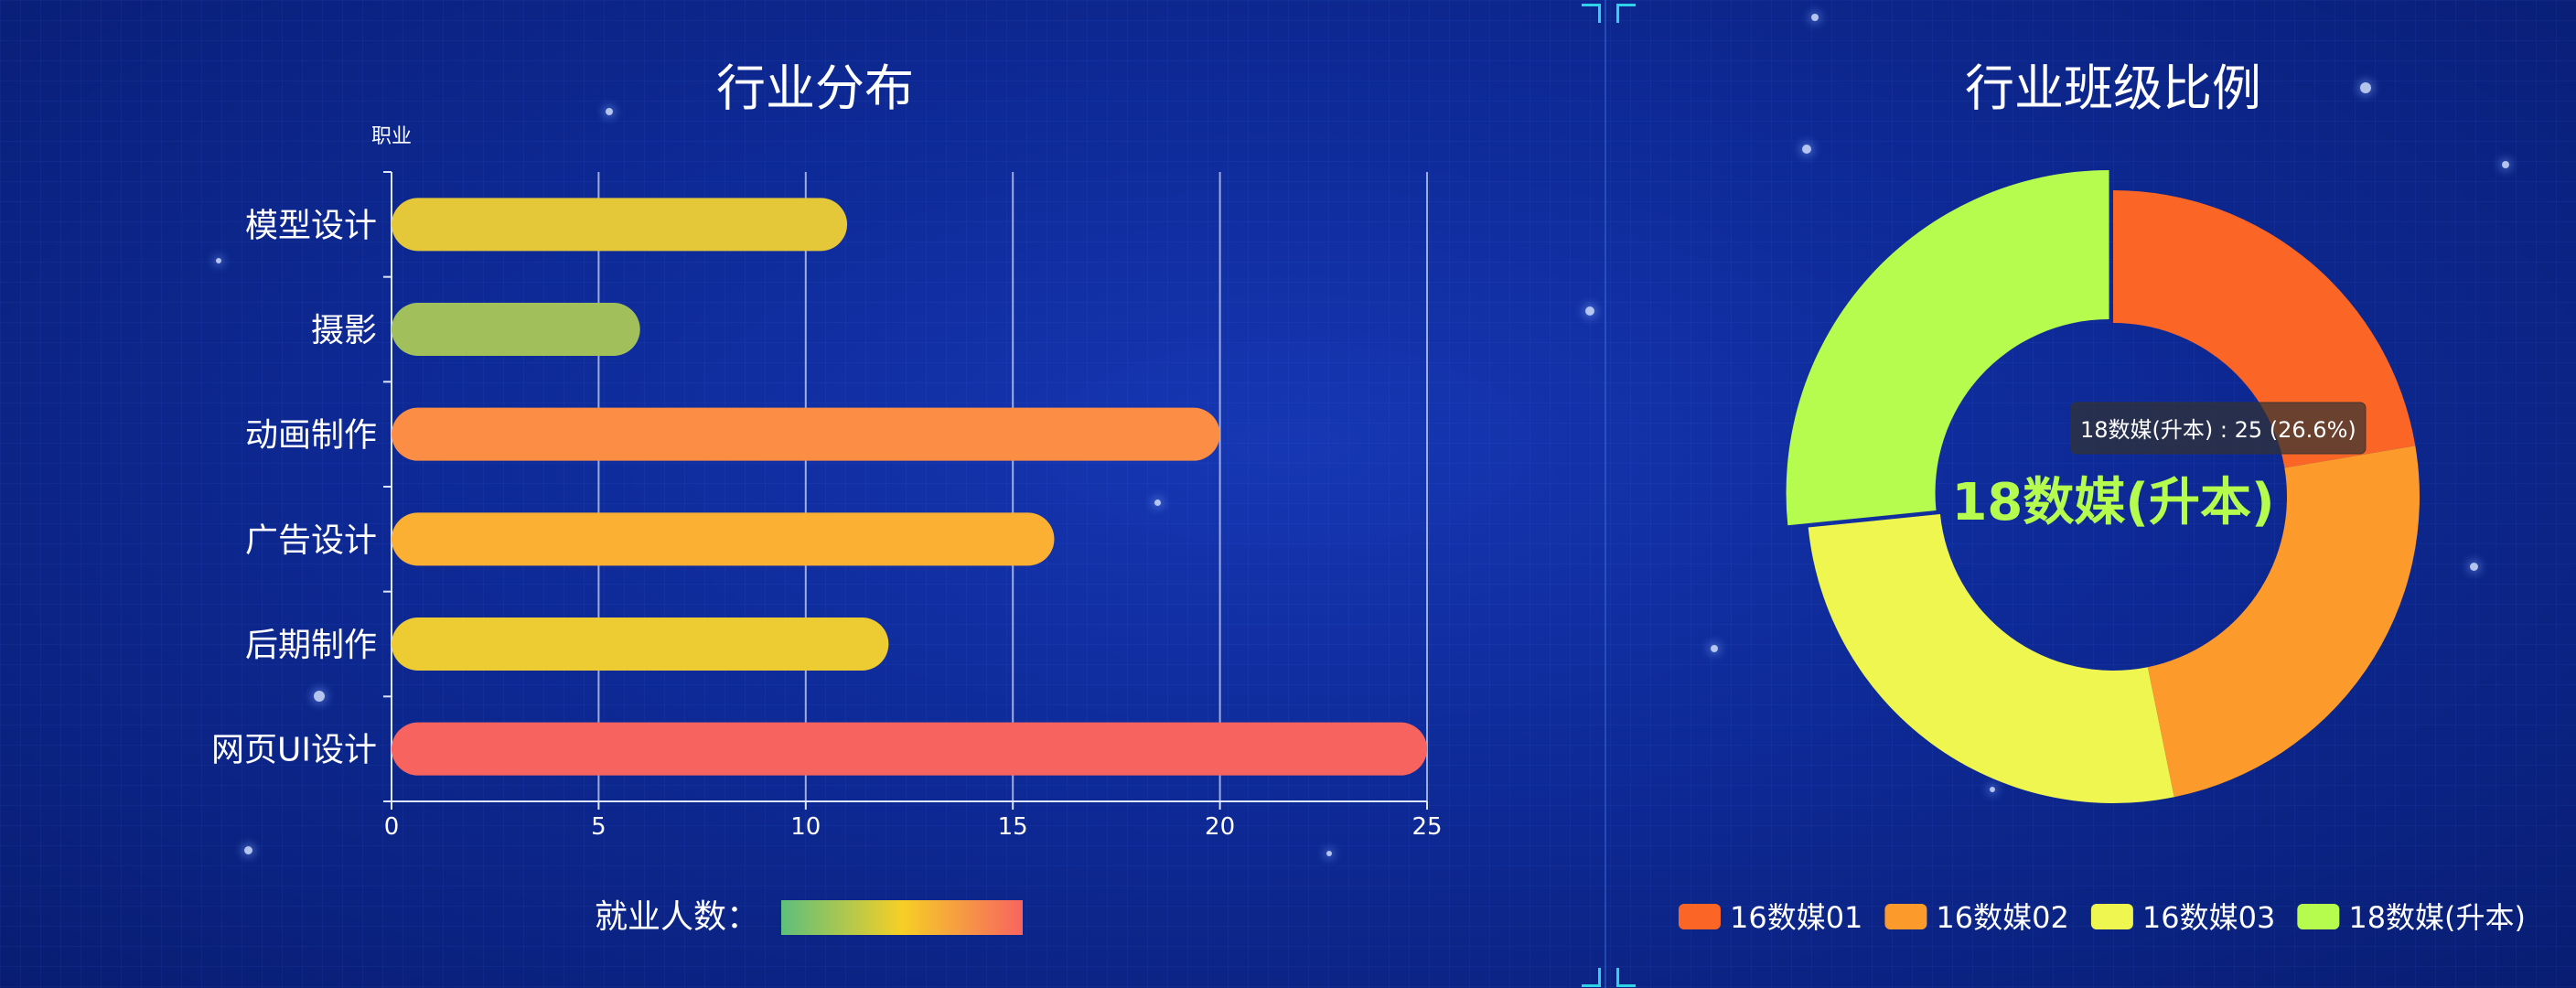 The width and height of the screenshot is (2576, 988). Describe the element at coordinates (677, 917) in the screenshot. I see `visual-map-label: 就业人数：` at that location.